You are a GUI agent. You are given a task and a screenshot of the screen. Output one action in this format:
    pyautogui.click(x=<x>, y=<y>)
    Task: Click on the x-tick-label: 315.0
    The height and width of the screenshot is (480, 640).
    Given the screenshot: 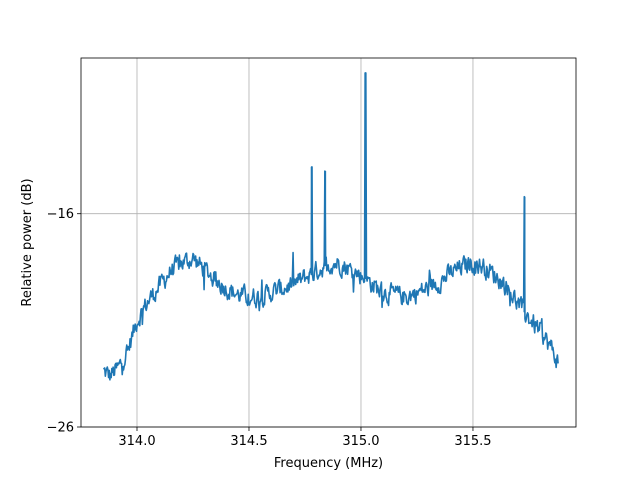 What is the action you would take?
    pyautogui.click(x=360, y=441)
    